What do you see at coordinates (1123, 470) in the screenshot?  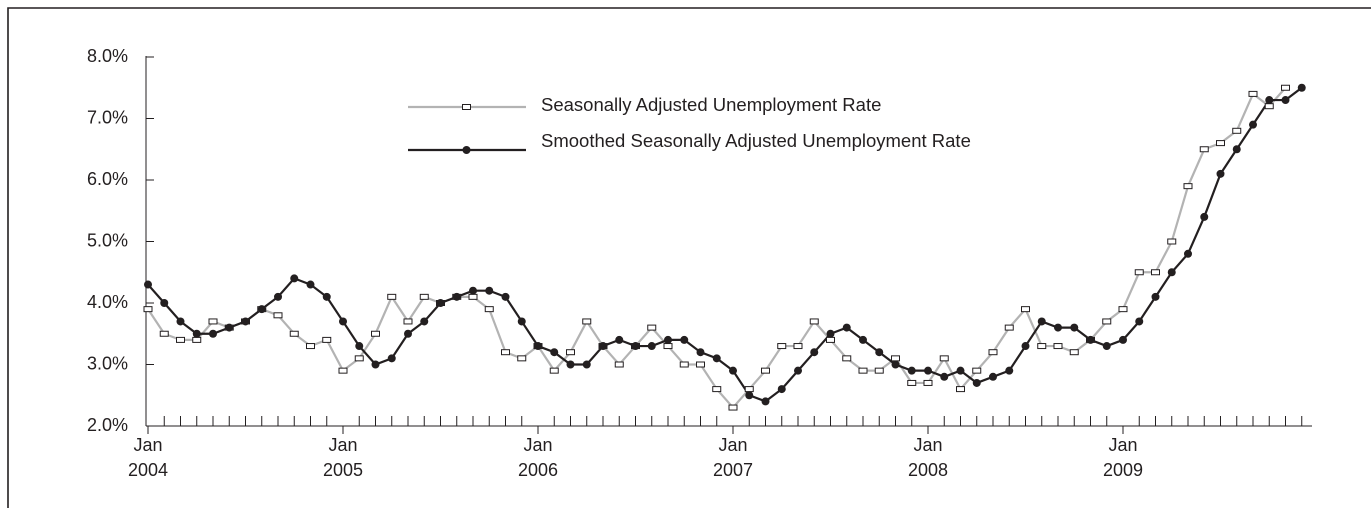 I see `x-tick-label-year: 2009` at bounding box center [1123, 470].